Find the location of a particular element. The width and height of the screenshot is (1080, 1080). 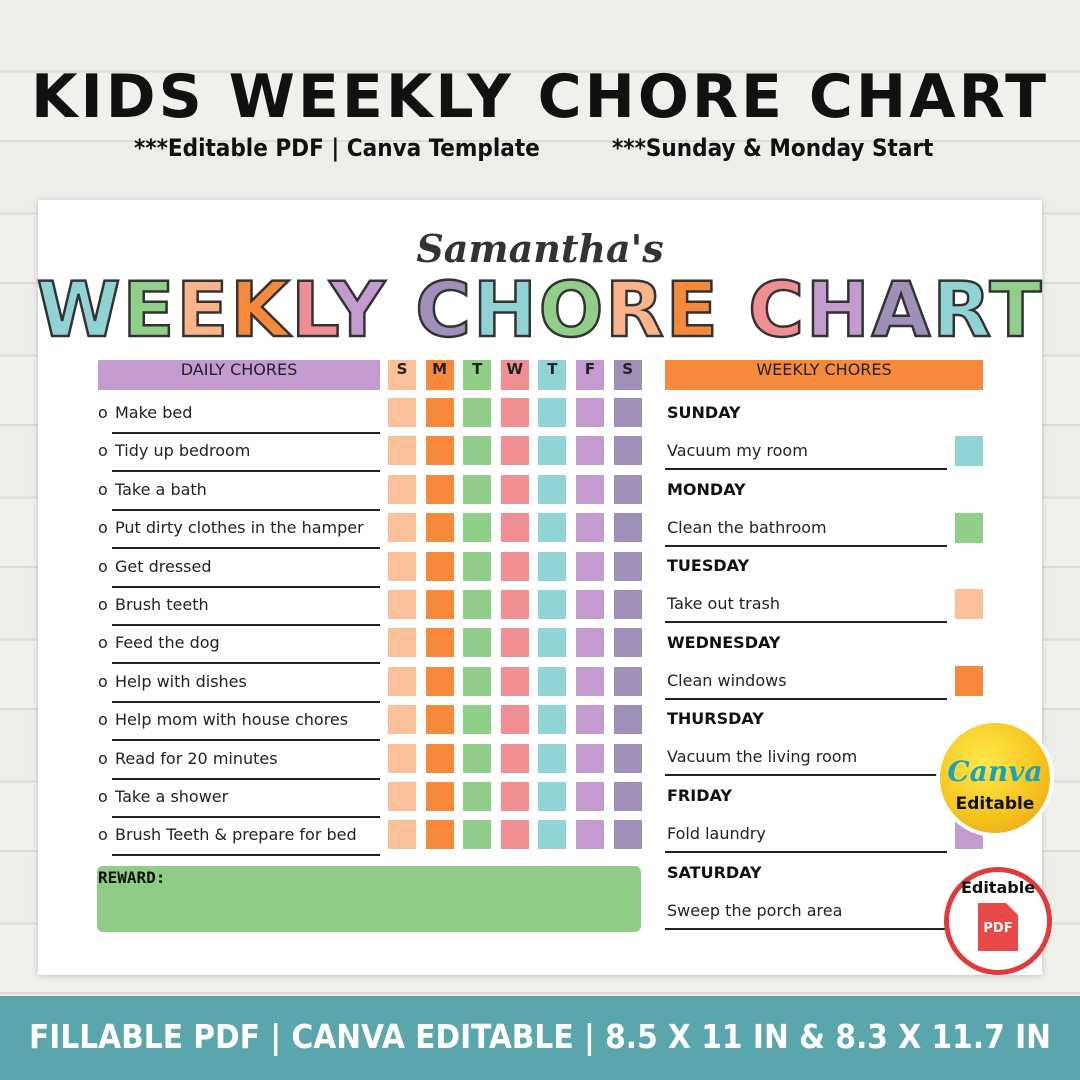

pdf-icon-text: PDF is located at coordinates (998, 928).